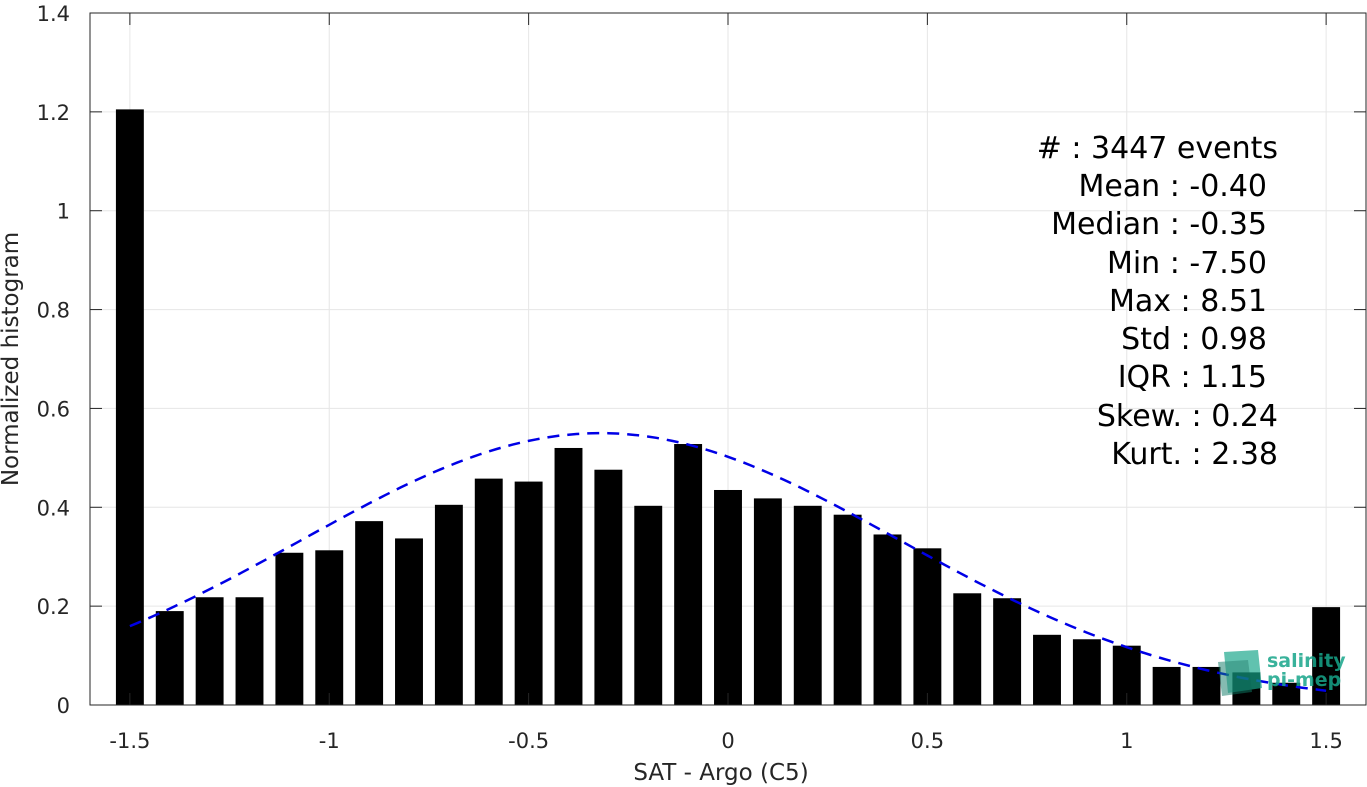 The height and width of the screenshot is (787, 1367). Describe the element at coordinates (1126, 741) in the screenshot. I see `x-tick-label: 1` at that location.